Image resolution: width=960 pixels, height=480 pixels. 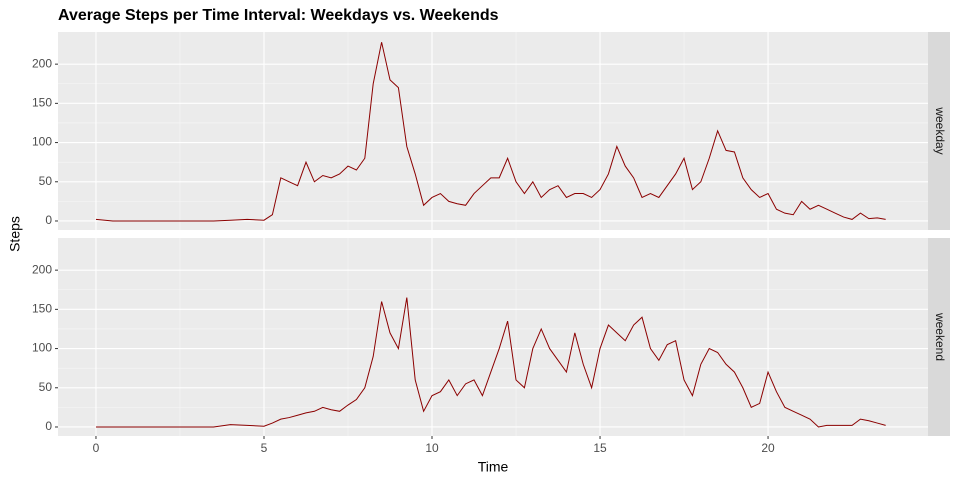 I want to click on x-axis-title: Time, so click(x=493, y=467).